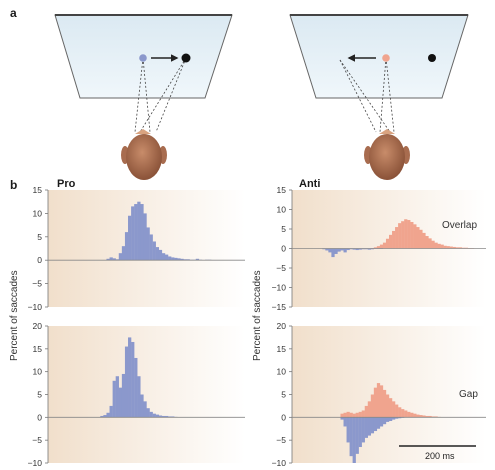 Image resolution: width=495 pixels, height=470 pixels. I want to click on y-tick-label: 20, so click(38, 326).